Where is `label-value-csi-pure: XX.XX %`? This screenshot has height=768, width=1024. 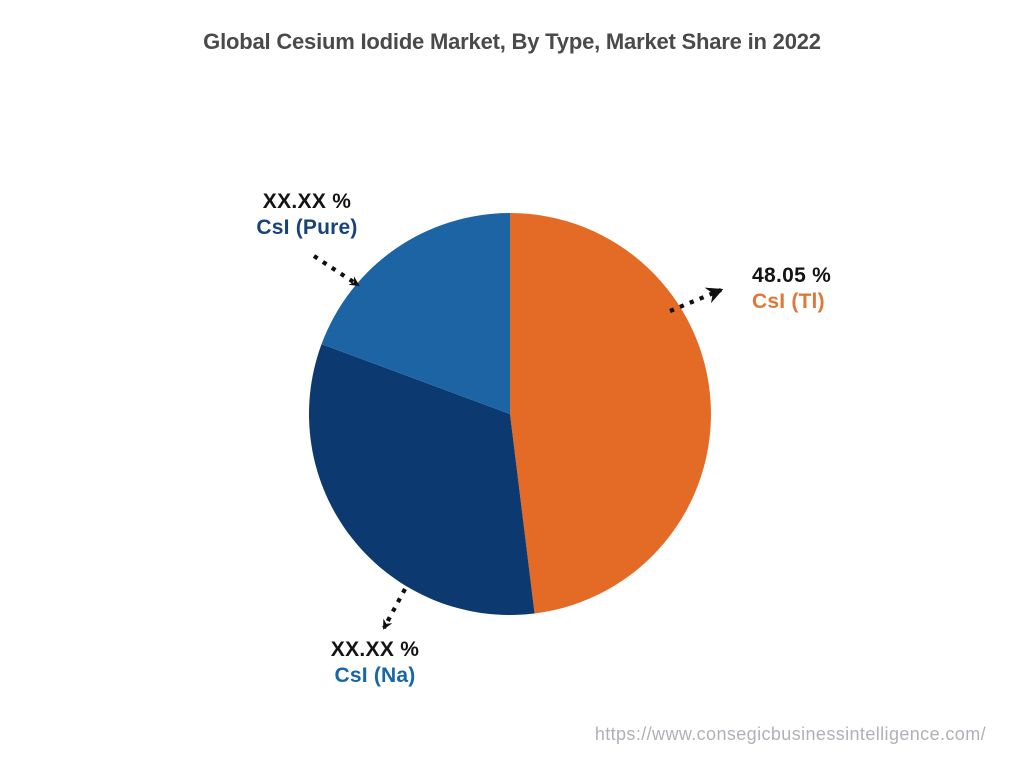 label-value-csi-pure: XX.XX % is located at coordinates (307, 201).